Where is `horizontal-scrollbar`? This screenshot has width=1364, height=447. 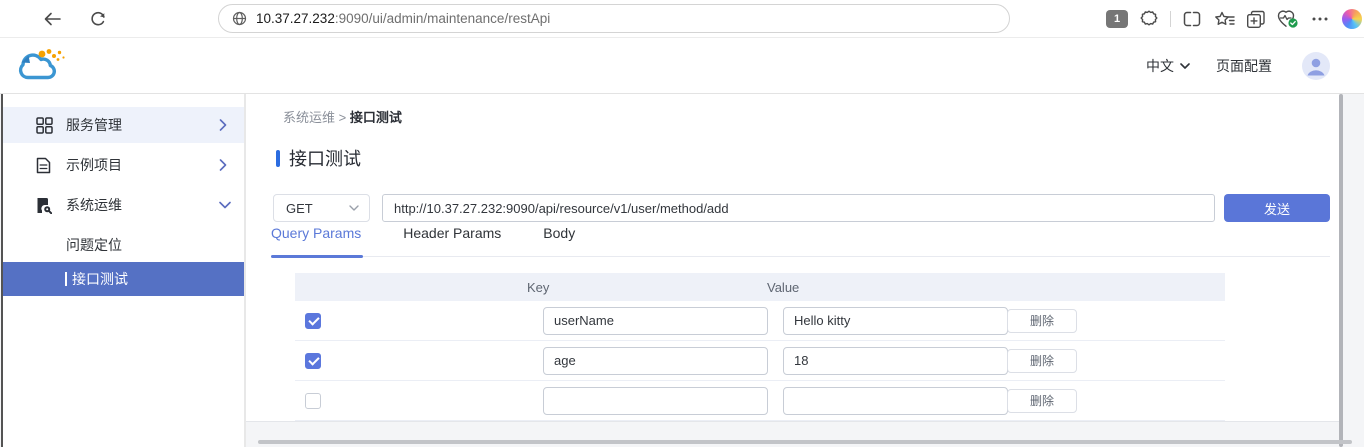
horizontal-scrollbar is located at coordinates (805, 442).